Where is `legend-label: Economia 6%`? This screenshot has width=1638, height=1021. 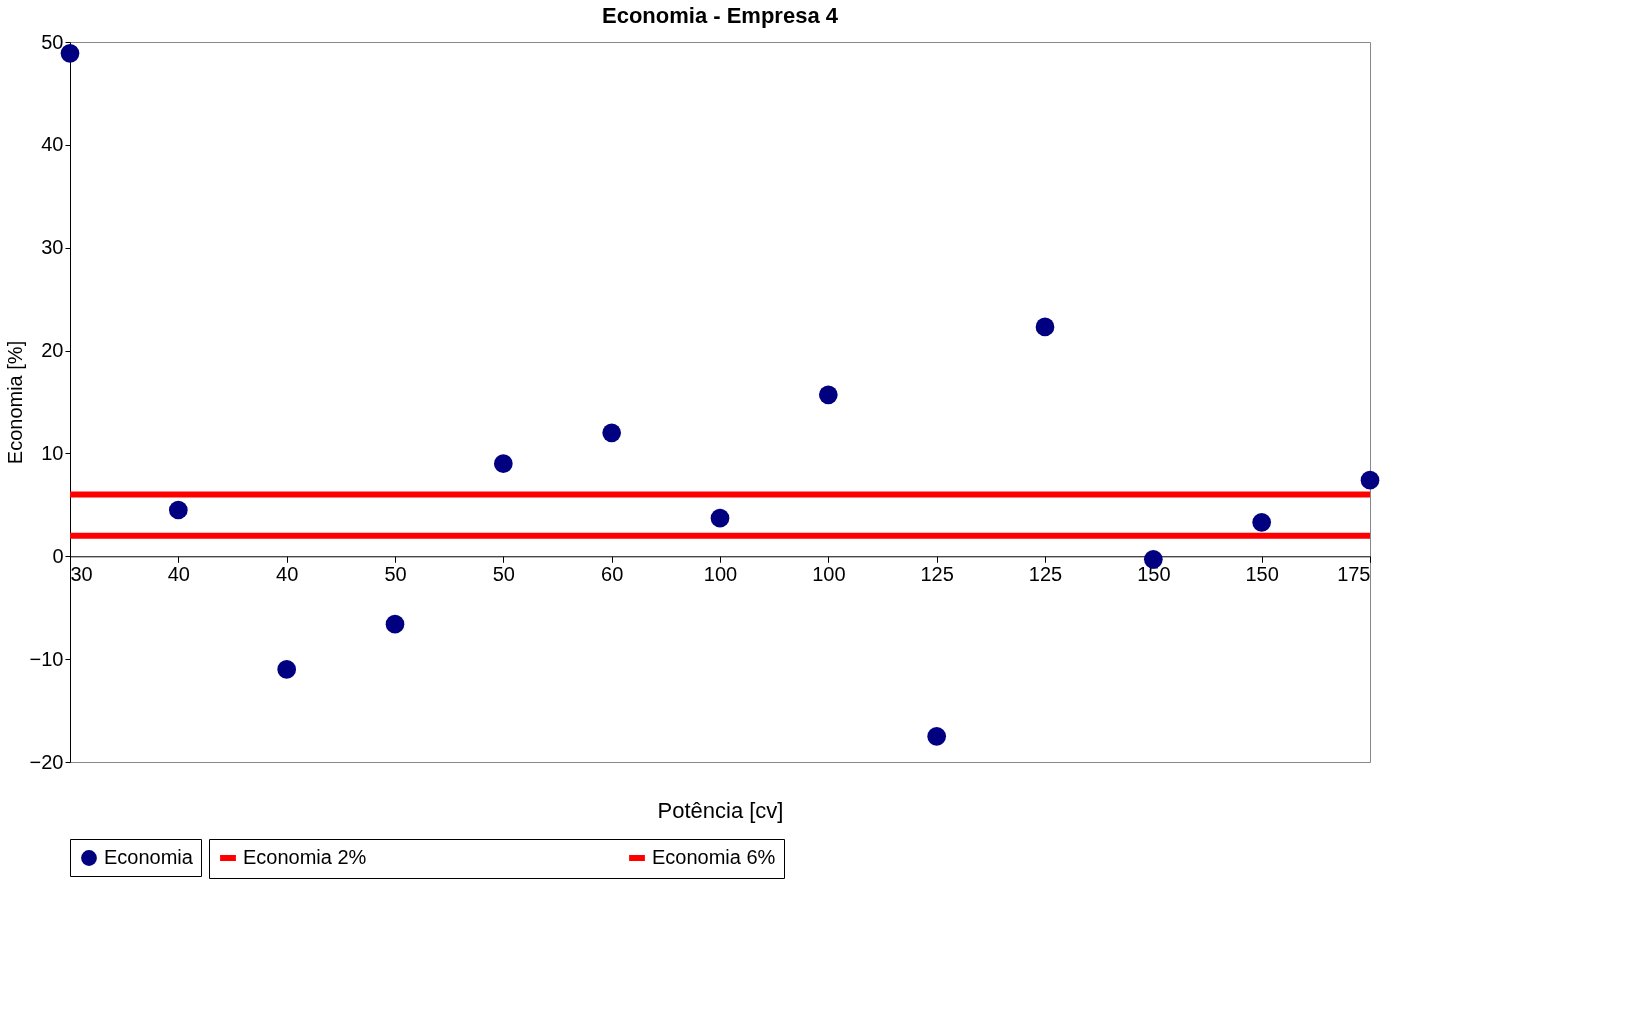
legend-label: Economia 6% is located at coordinates (714, 857).